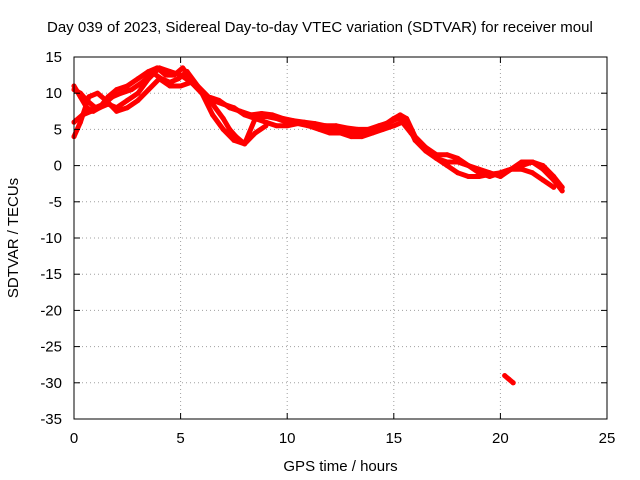  I want to click on x-tick-label: 25, so click(607, 438).